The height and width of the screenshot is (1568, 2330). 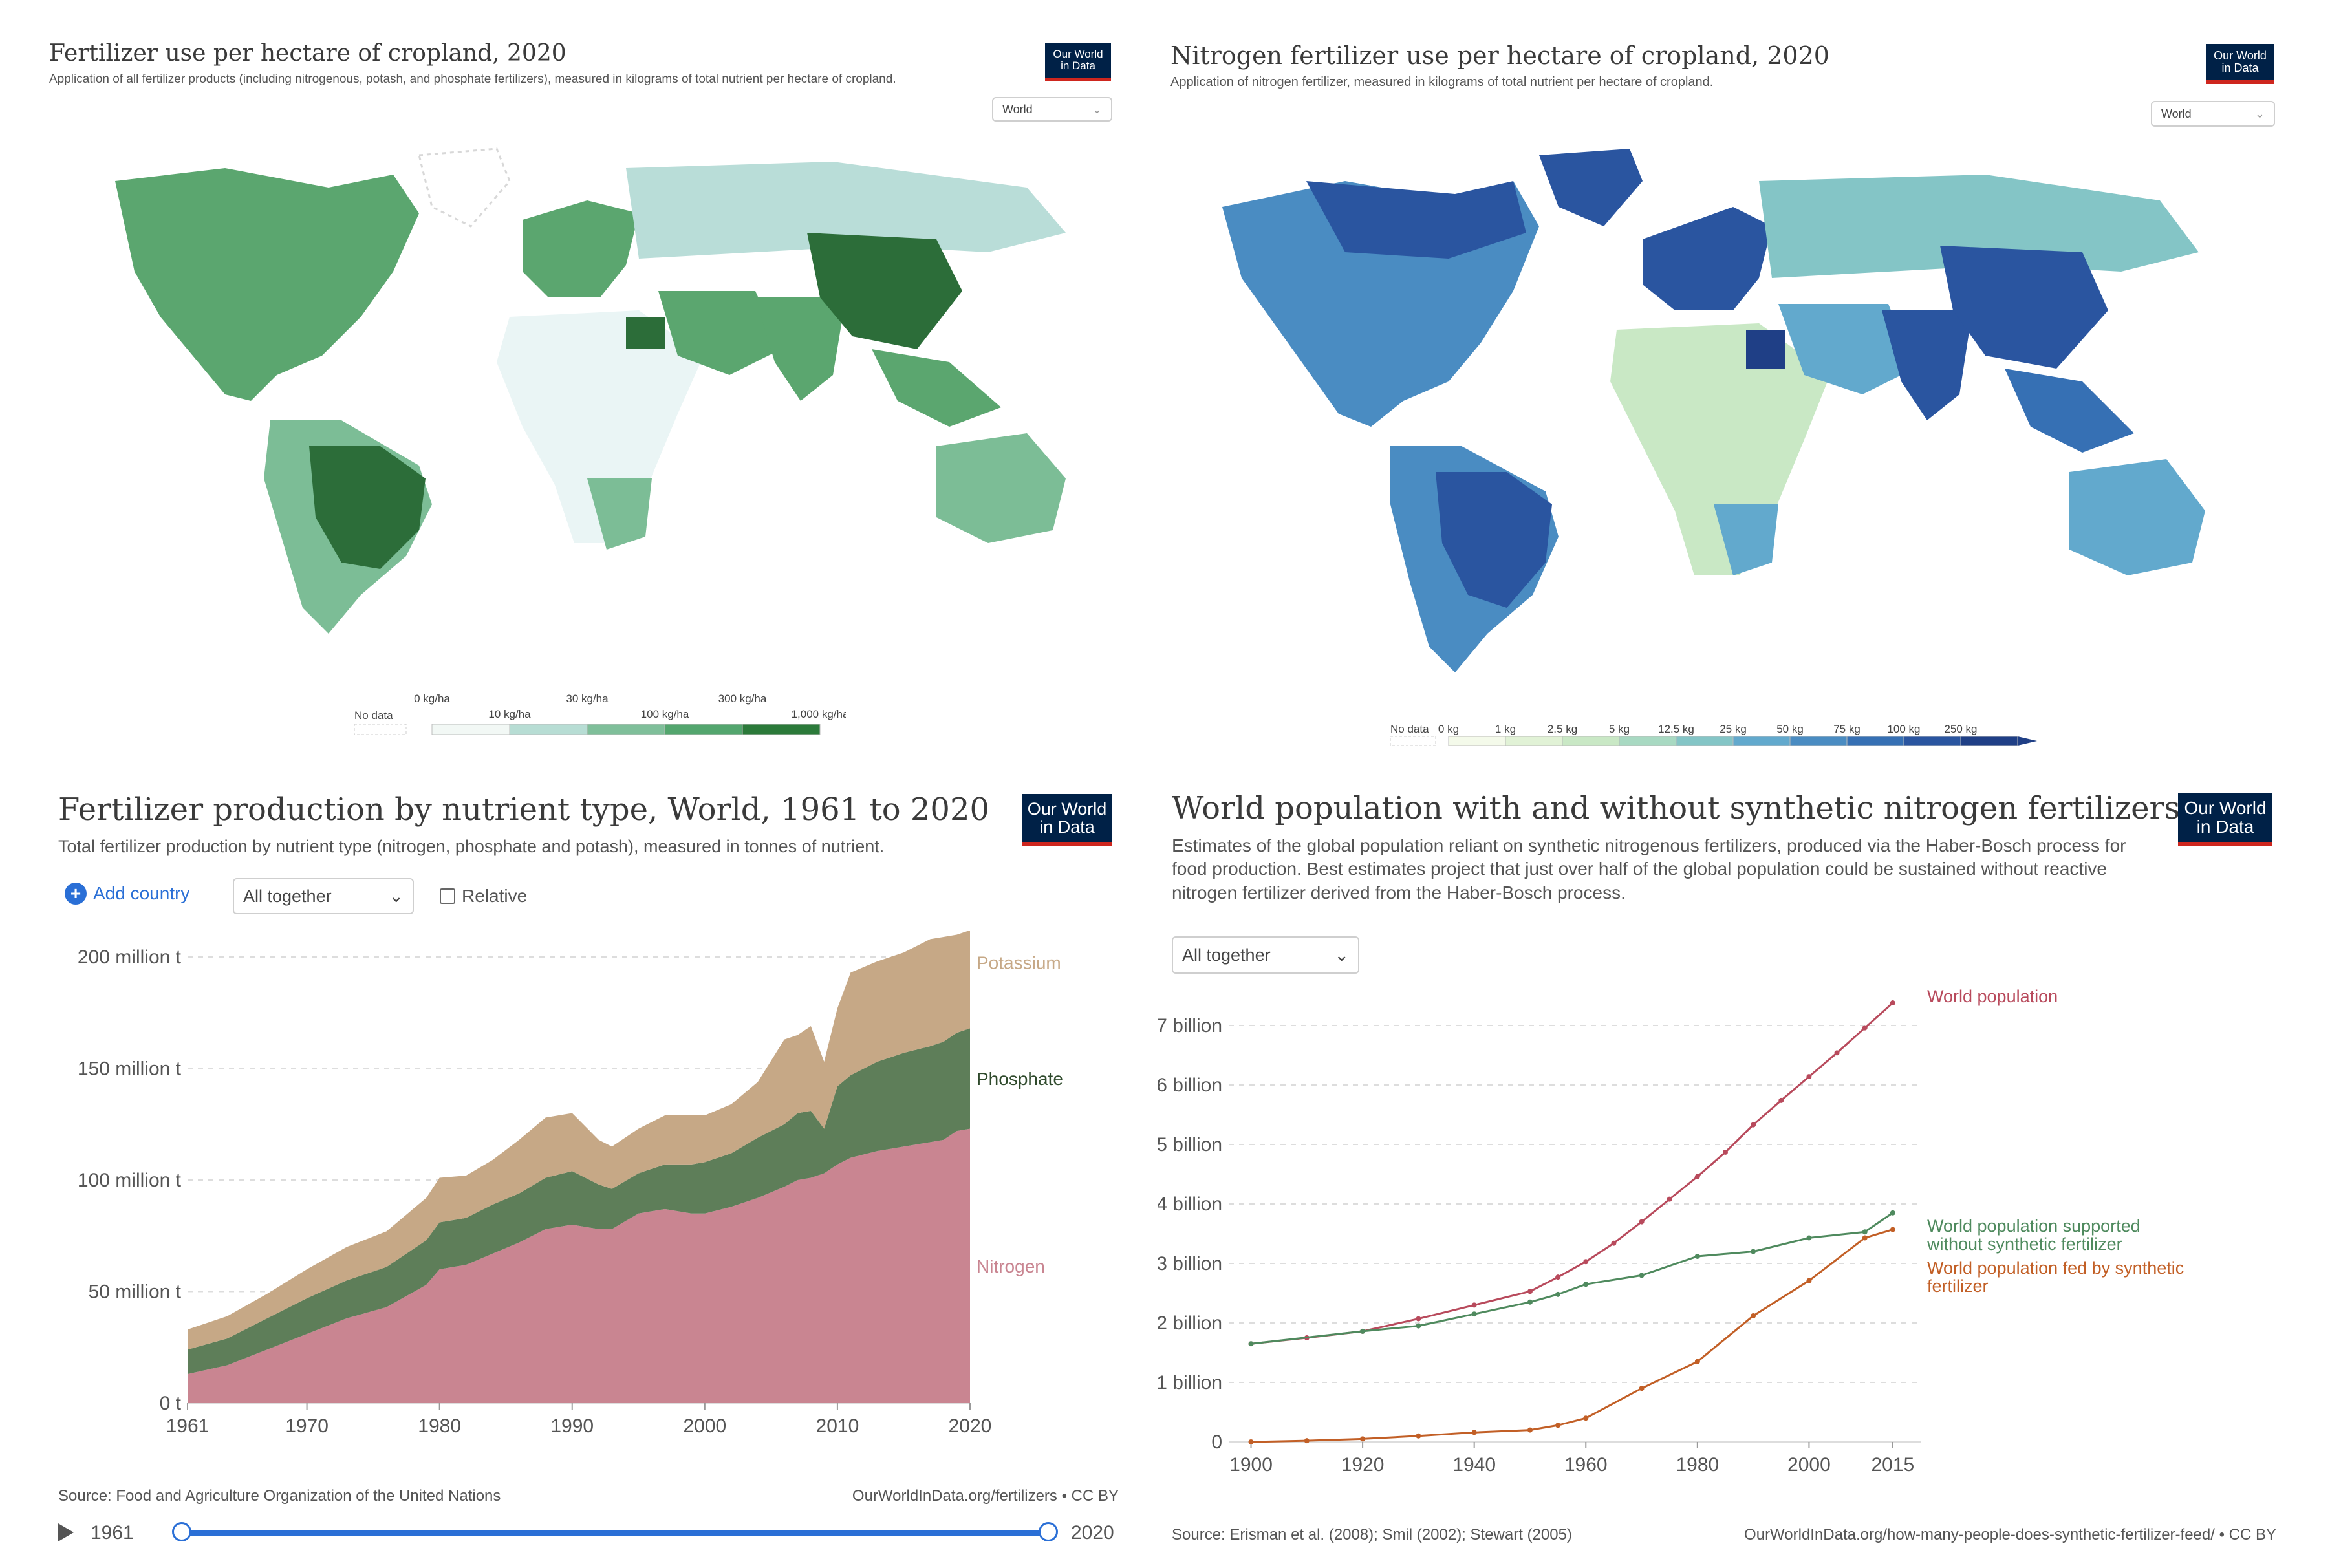 What do you see at coordinates (66, 1532) in the screenshot?
I see `play-icon` at bounding box center [66, 1532].